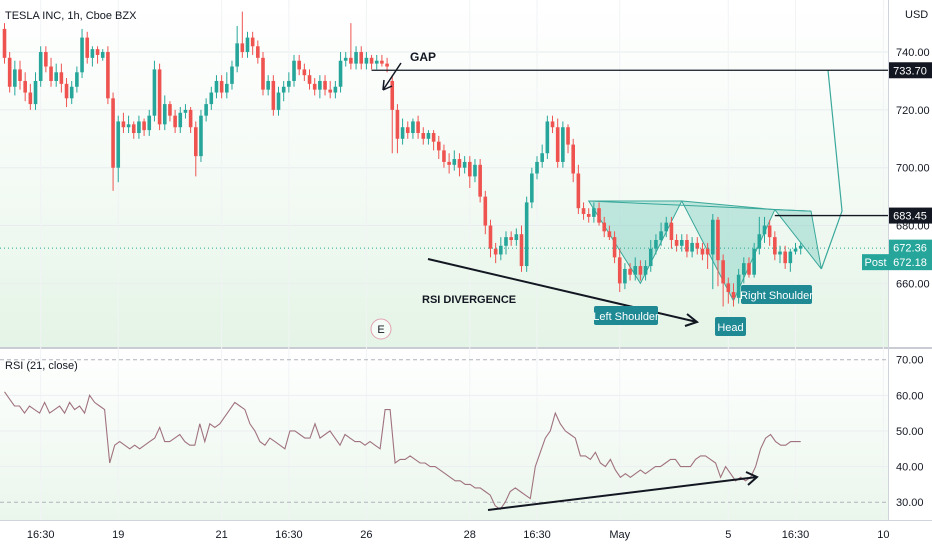 Image resolution: width=932 pixels, height=550 pixels. What do you see at coordinates (71, 16) in the screenshot?
I see `symbol-title: TESLA INC, 1h, Cboe BZX` at bounding box center [71, 16].